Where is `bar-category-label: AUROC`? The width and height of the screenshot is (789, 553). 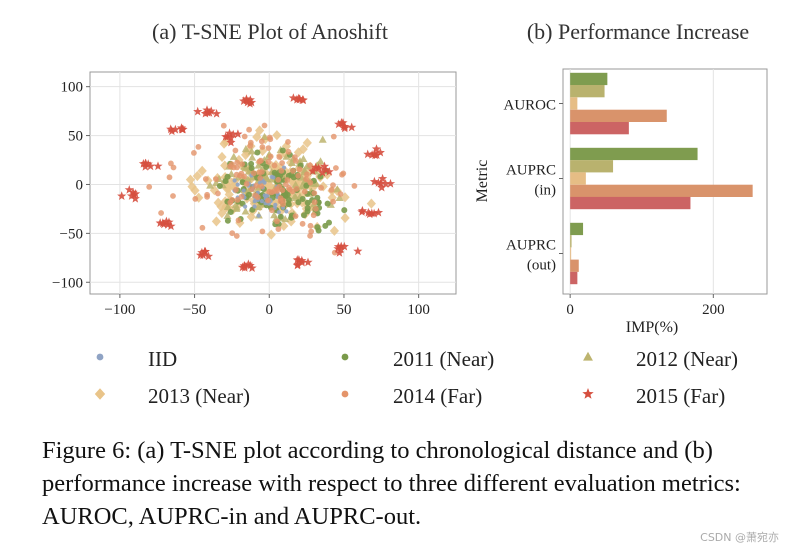 bar-category-label: AUROC is located at coordinates (529, 106).